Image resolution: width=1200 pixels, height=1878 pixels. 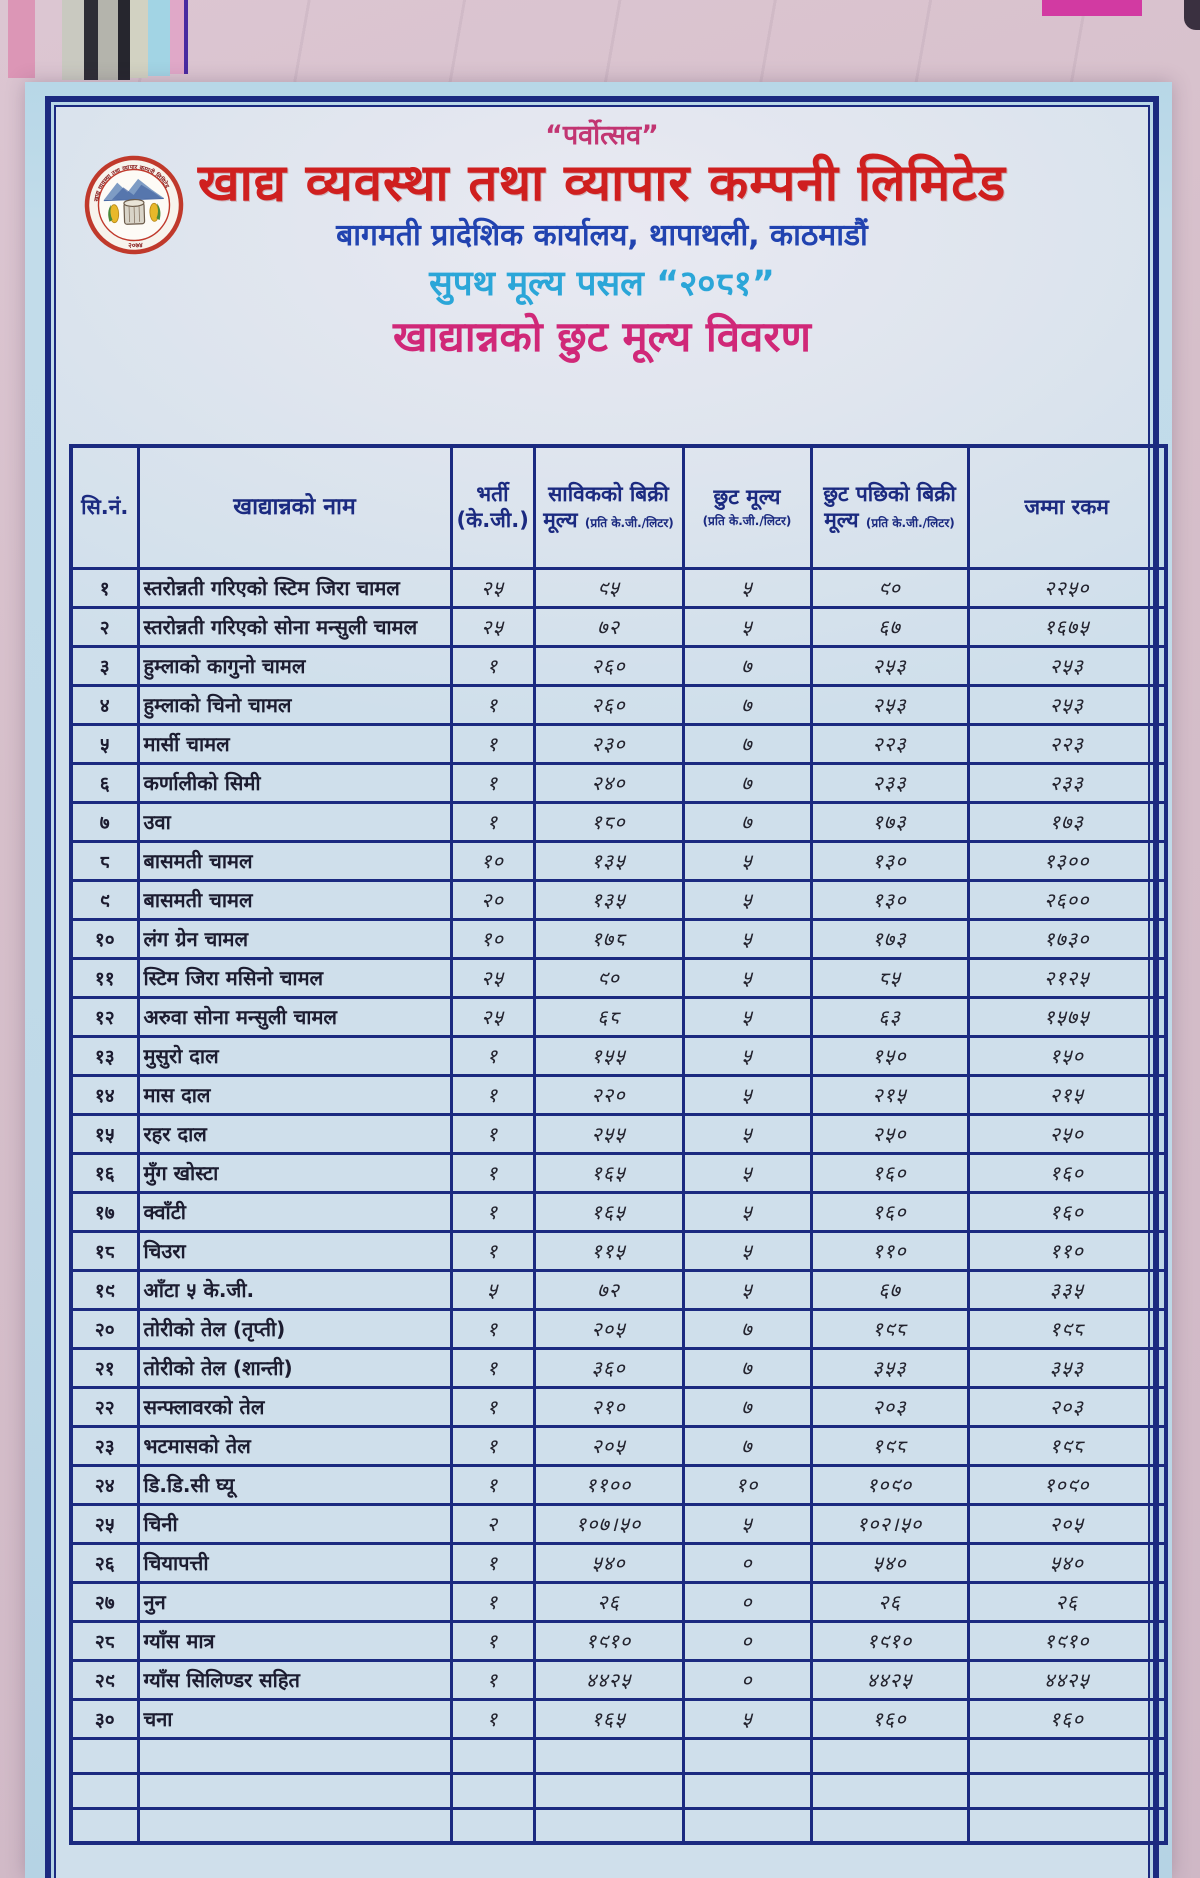 I want to click on quantity-cell: २०, so click(x=492, y=899).